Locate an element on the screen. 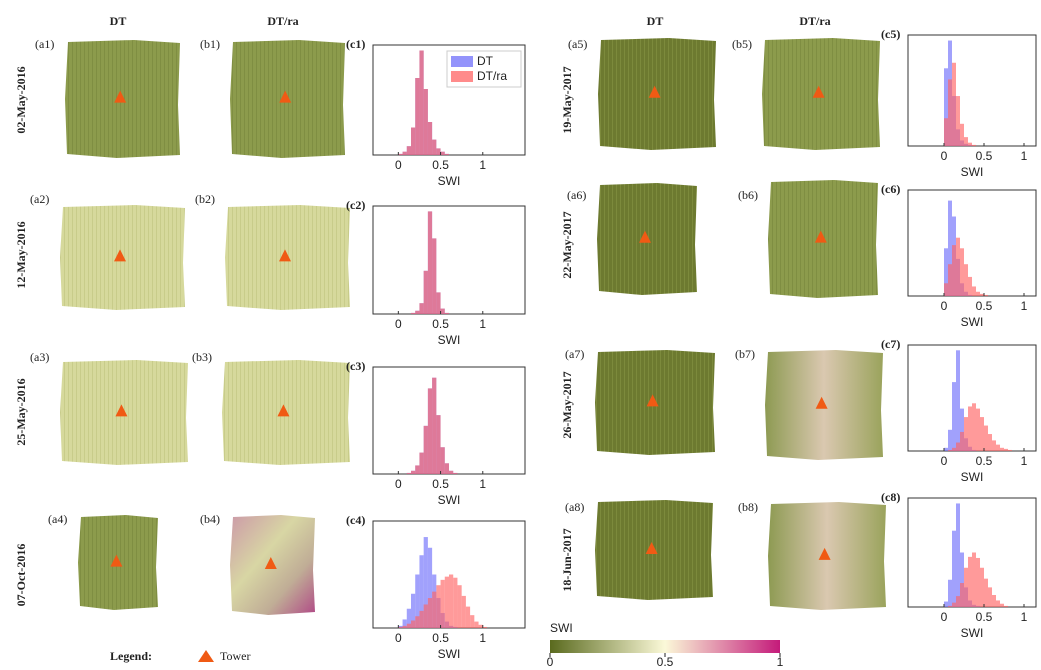  panel-label: (c4) is located at coordinates (355, 520).